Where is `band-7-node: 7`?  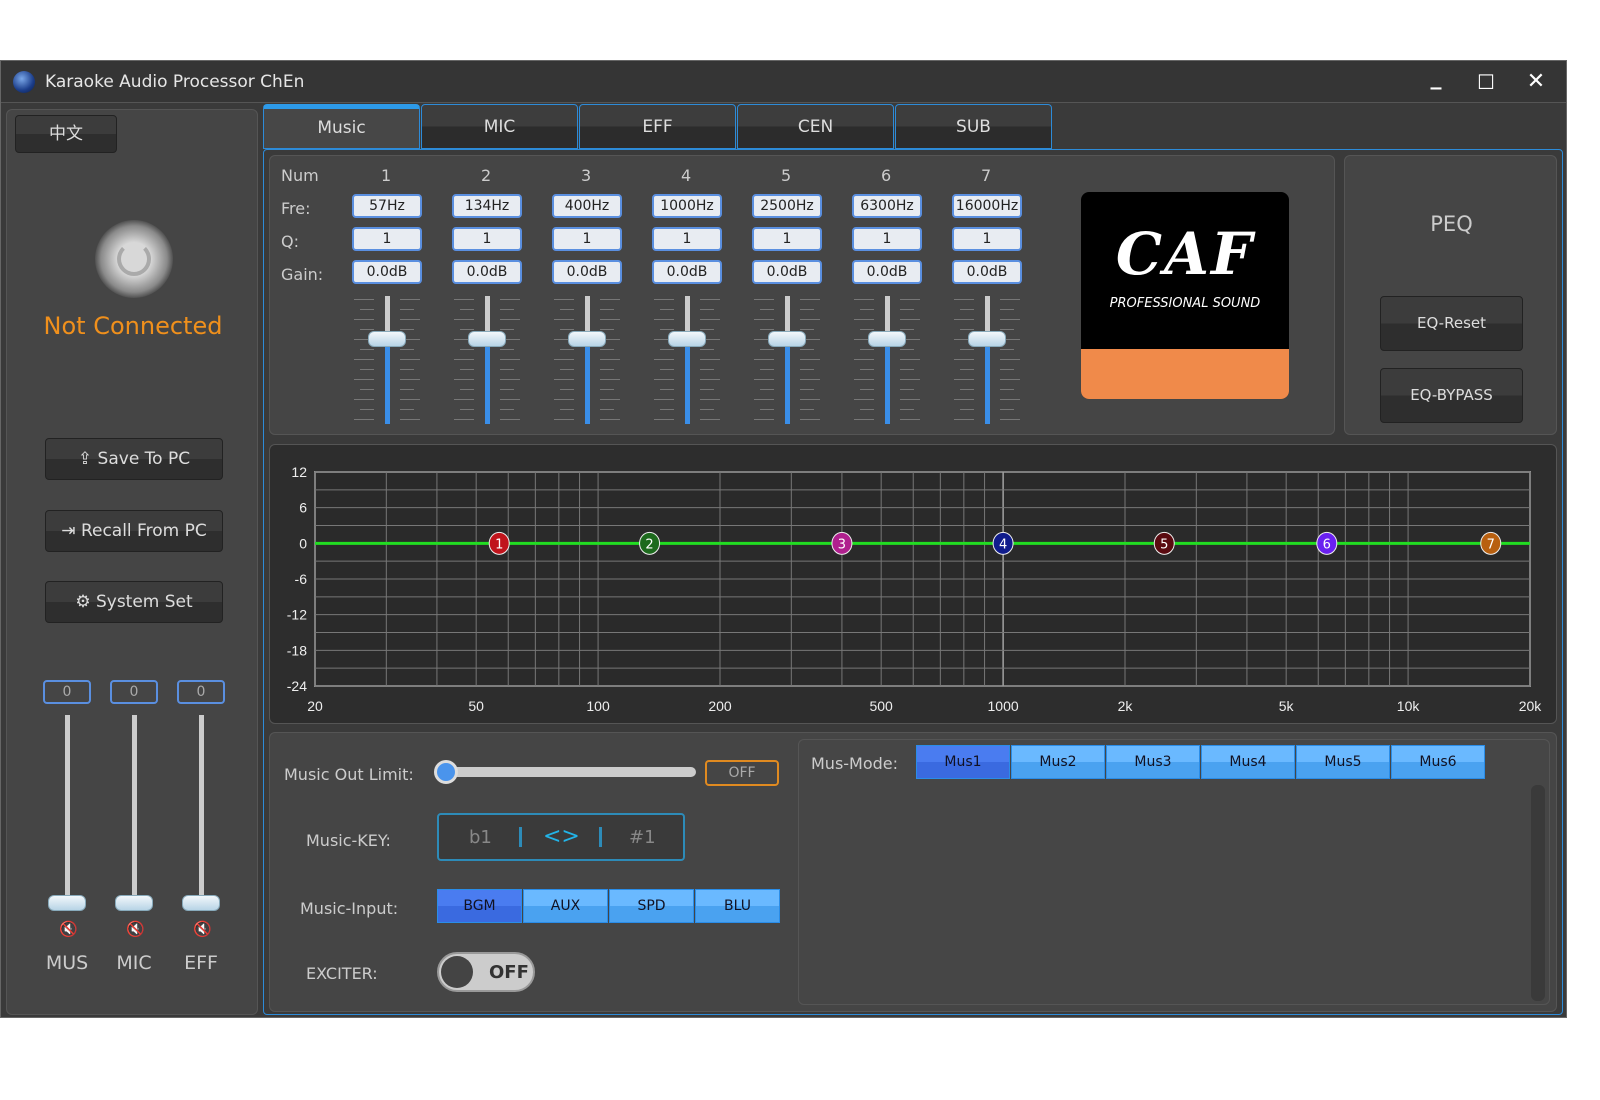
band-7-node: 7 is located at coordinates (1491, 543).